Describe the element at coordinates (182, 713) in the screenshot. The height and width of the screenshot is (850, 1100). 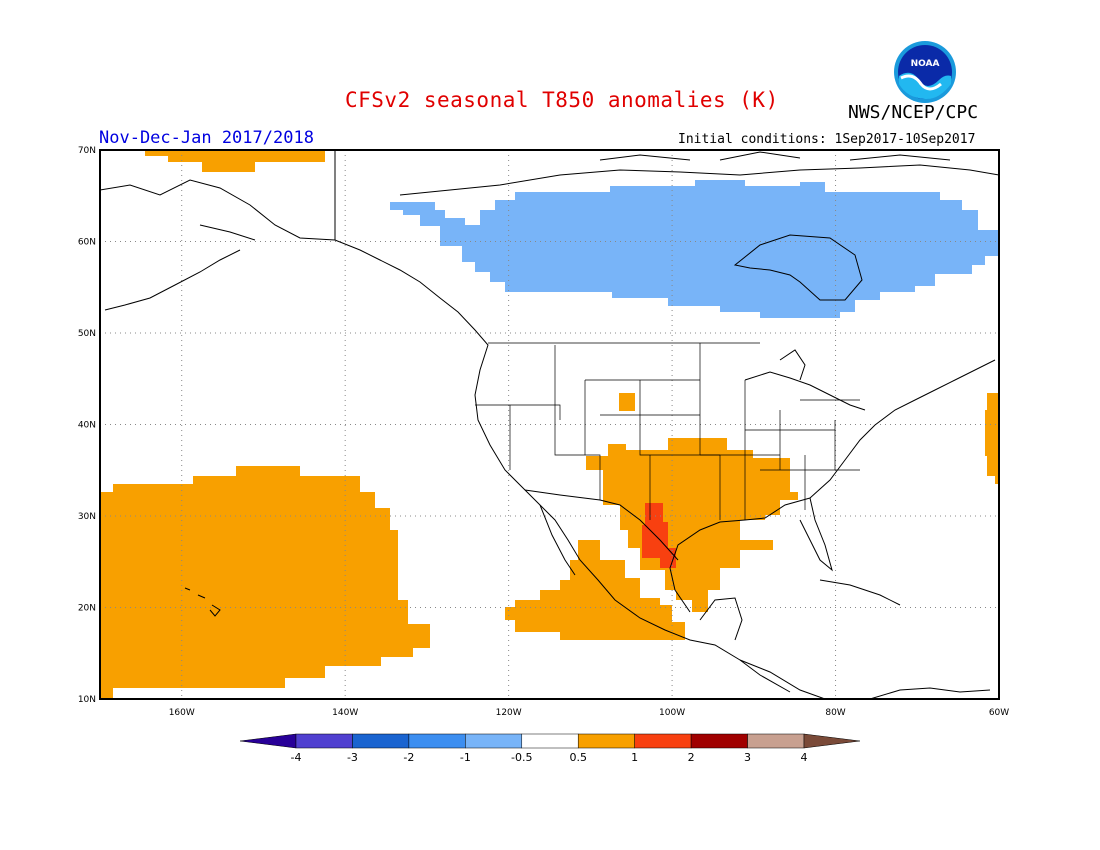
I see `lon-label: 160W` at that location.